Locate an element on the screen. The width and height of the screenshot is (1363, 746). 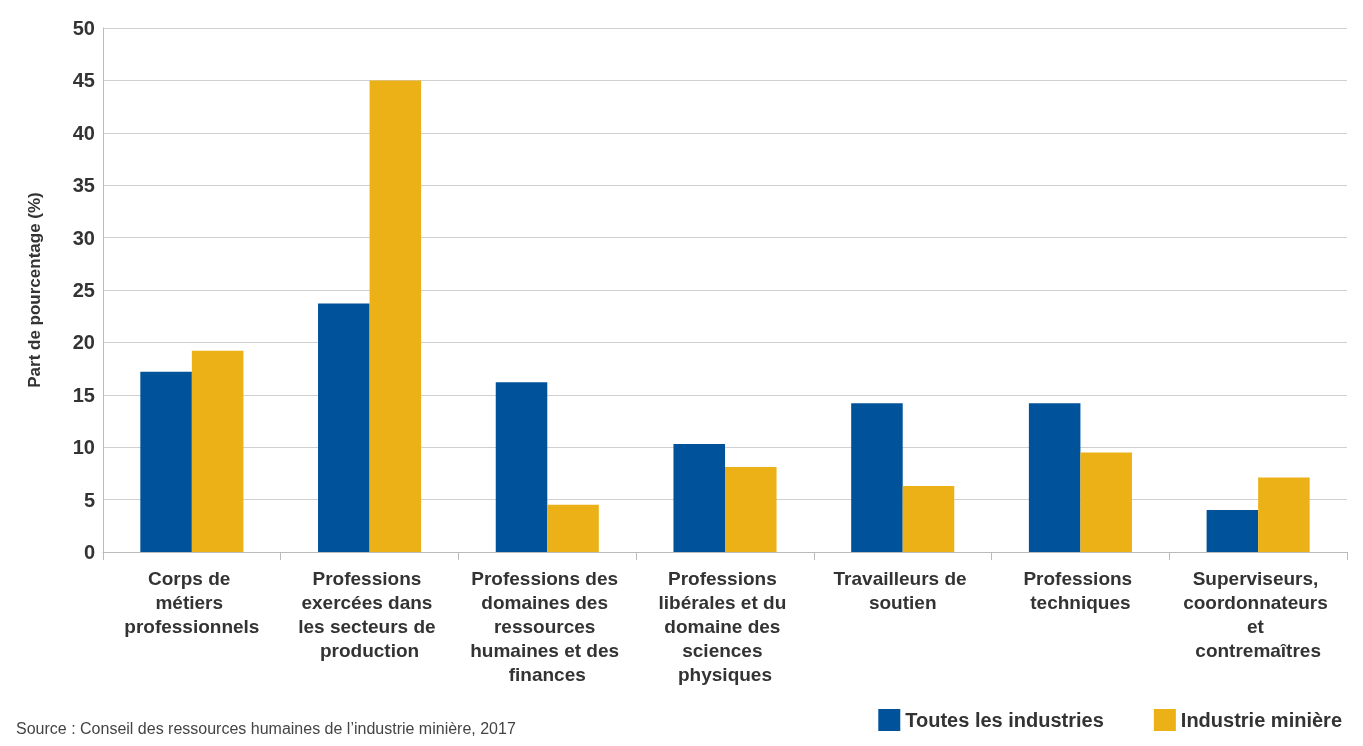
x-tick-label: Corps de métiers professionnels is located at coordinates (192, 602).